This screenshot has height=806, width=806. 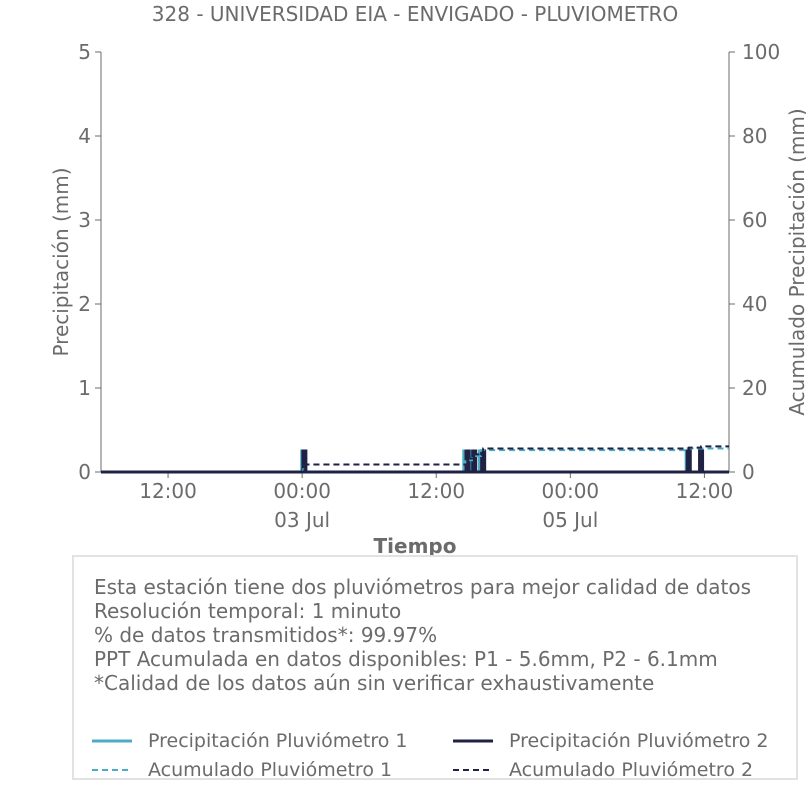 I want to click on legend-item: Precipitación Pluviómetro 2, so click(x=611, y=741).